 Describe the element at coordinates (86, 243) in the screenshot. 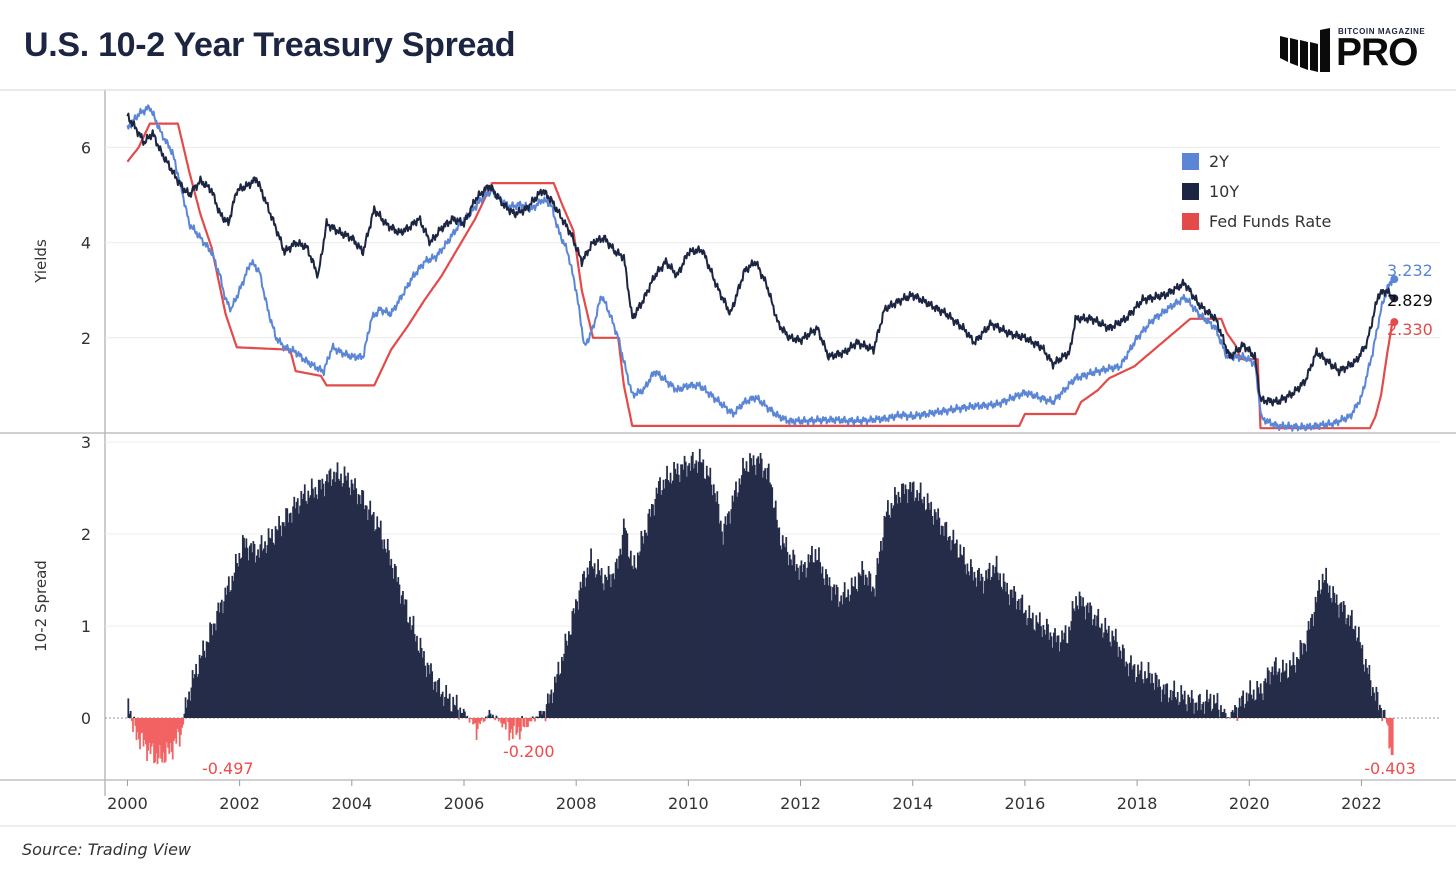

I see `yield-tick-label: 4` at that location.